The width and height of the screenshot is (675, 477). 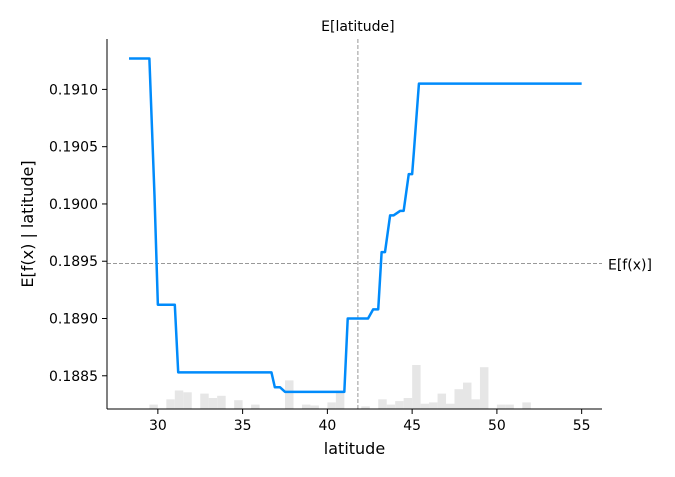 I want to click on x-tick-label: 55, so click(x=582, y=426).